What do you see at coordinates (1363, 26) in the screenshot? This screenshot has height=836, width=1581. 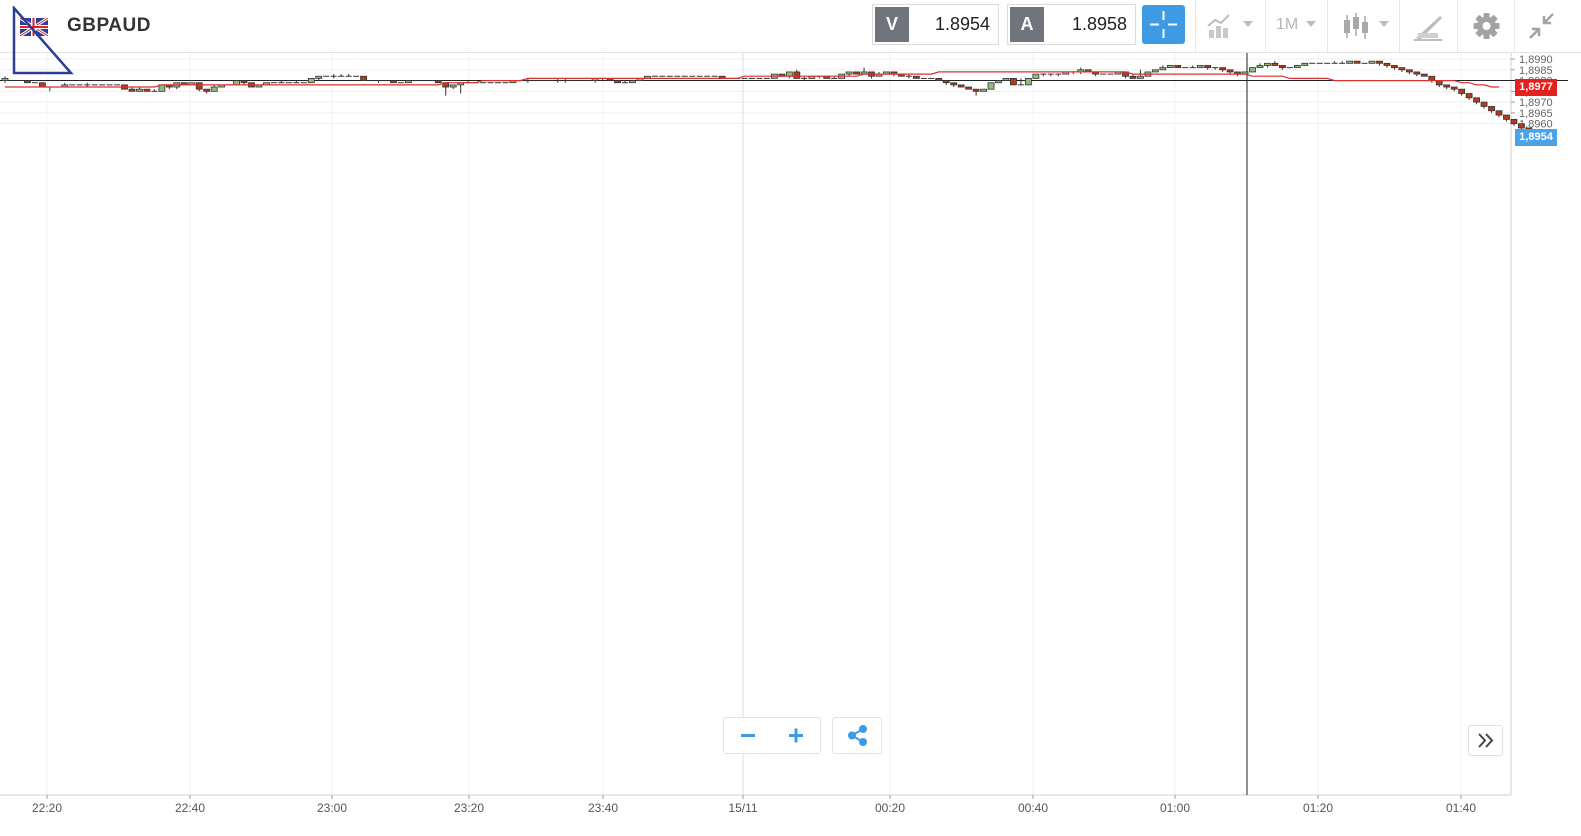 I see `candle-style-button` at bounding box center [1363, 26].